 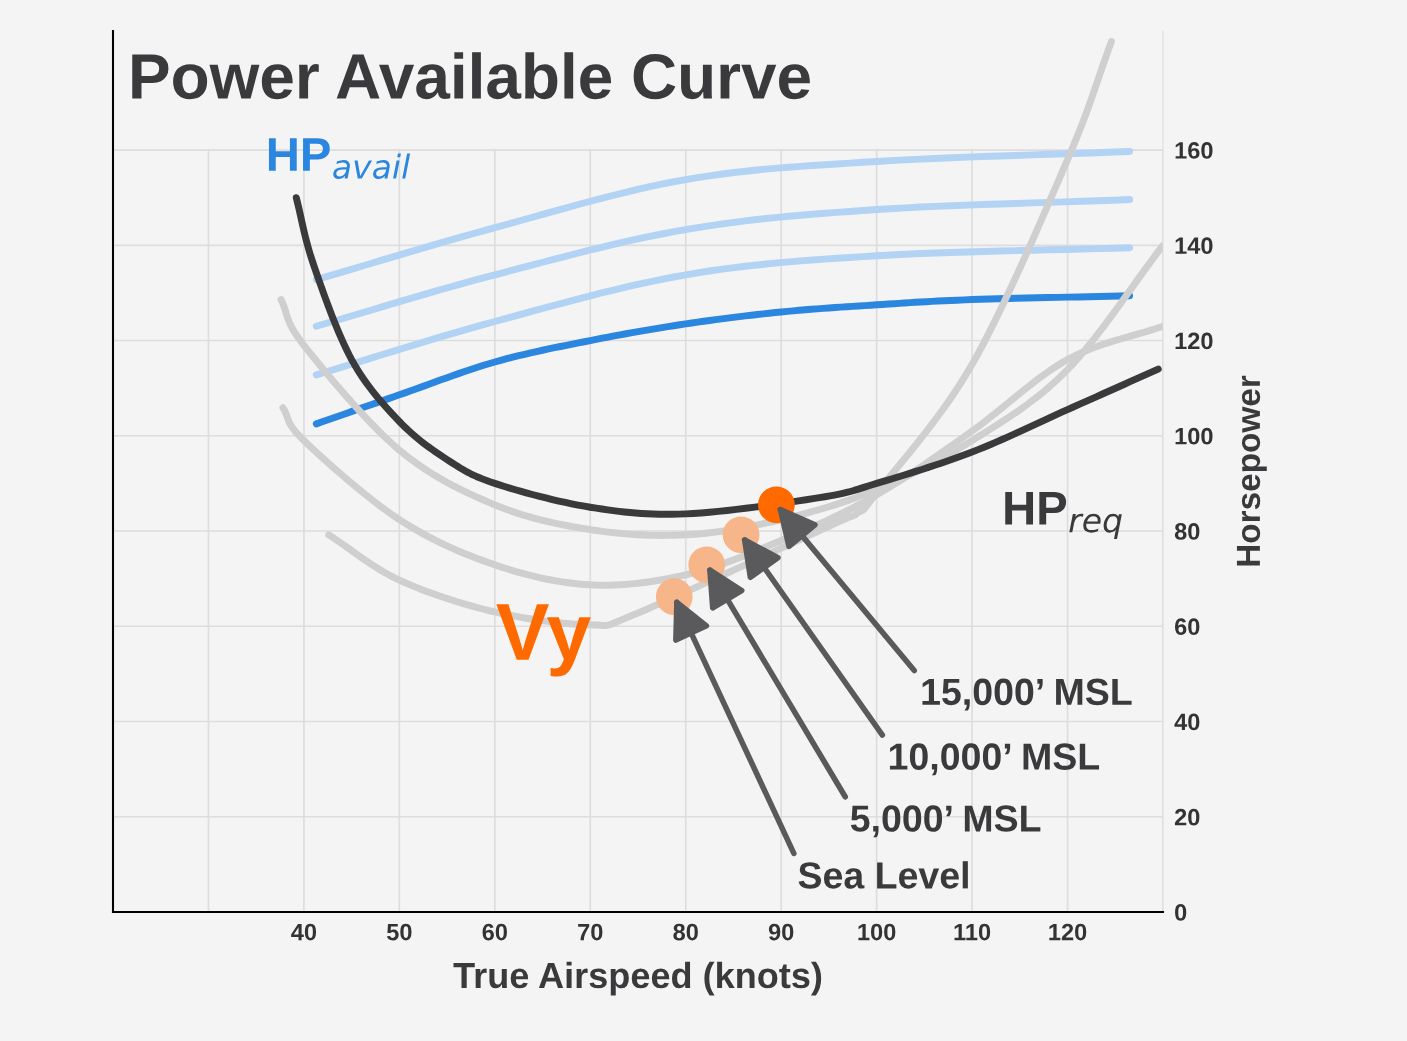 What do you see at coordinates (1194, 341) in the screenshot?
I see `y-tick-label: 120` at bounding box center [1194, 341].